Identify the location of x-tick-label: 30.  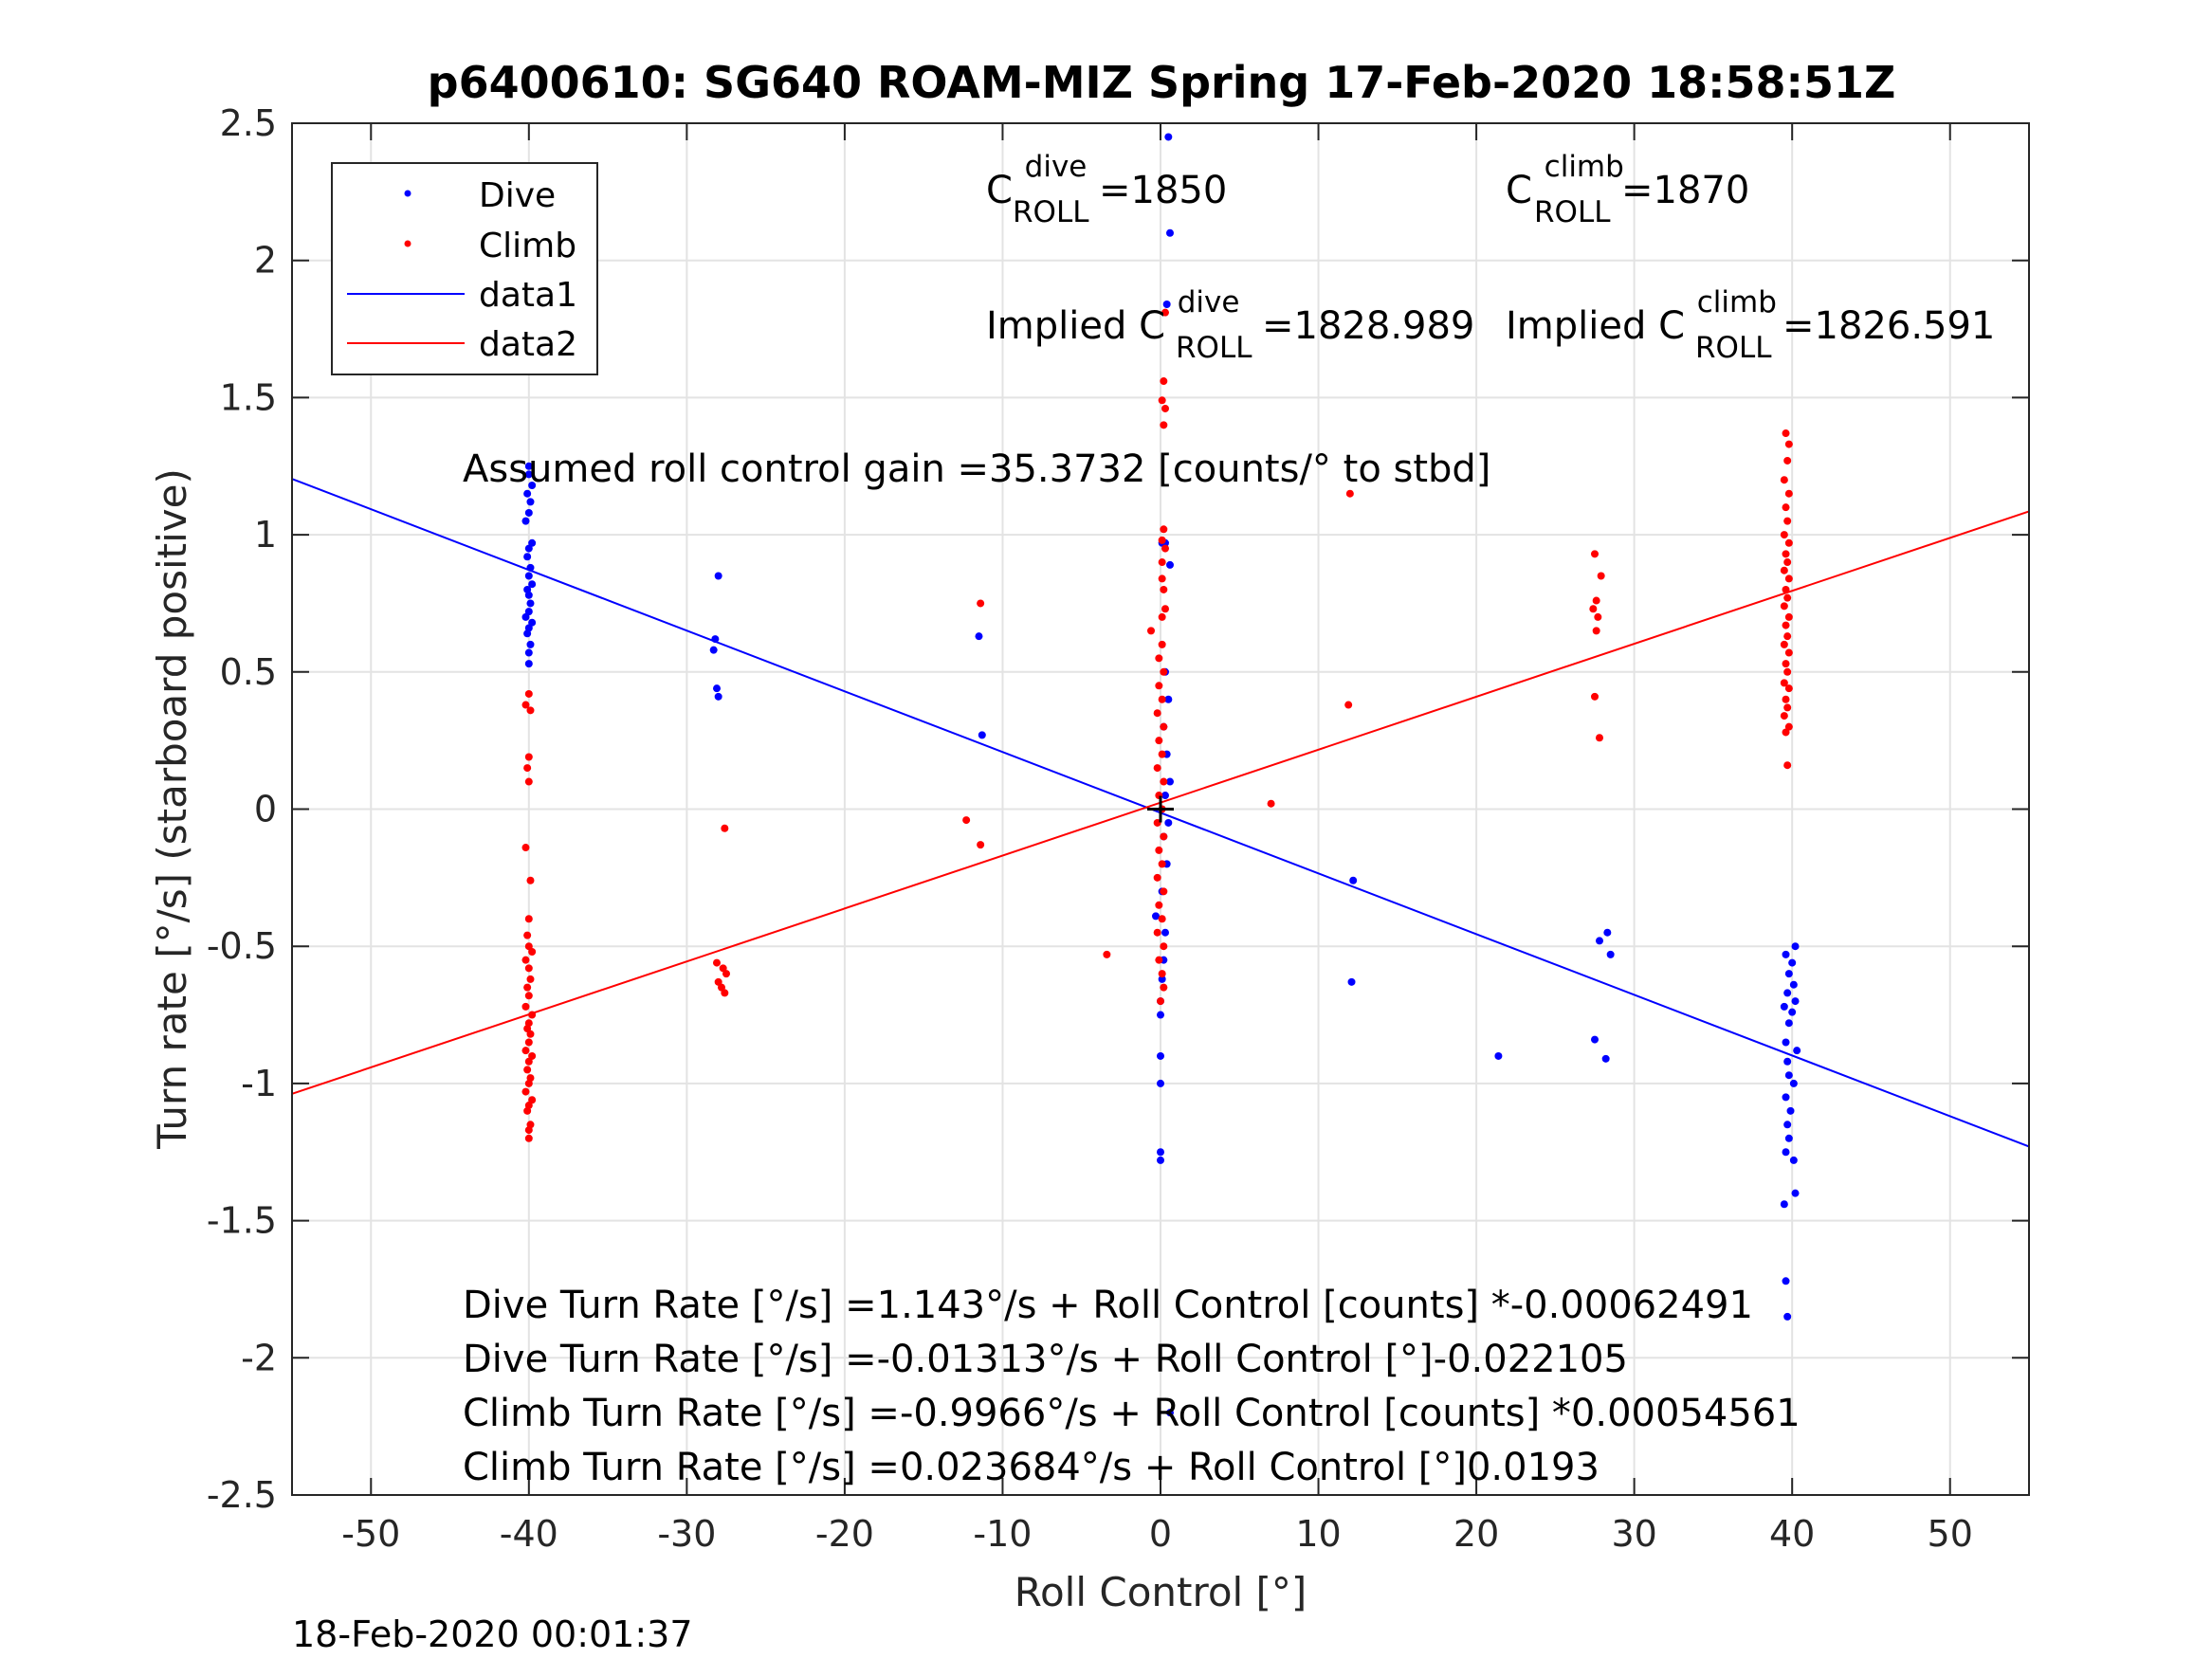
(1633, 1534).